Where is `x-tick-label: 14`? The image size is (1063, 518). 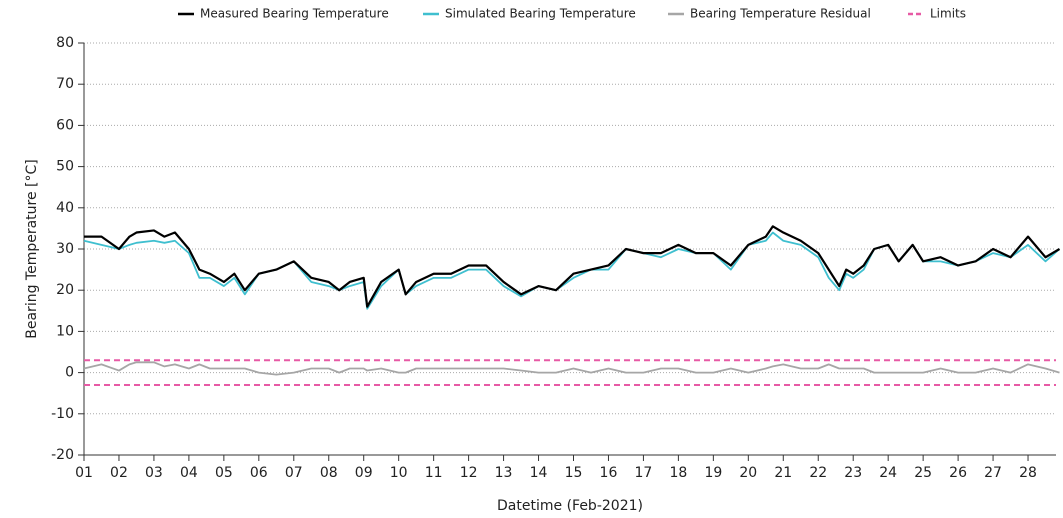 x-tick-label: 14 is located at coordinates (539, 473).